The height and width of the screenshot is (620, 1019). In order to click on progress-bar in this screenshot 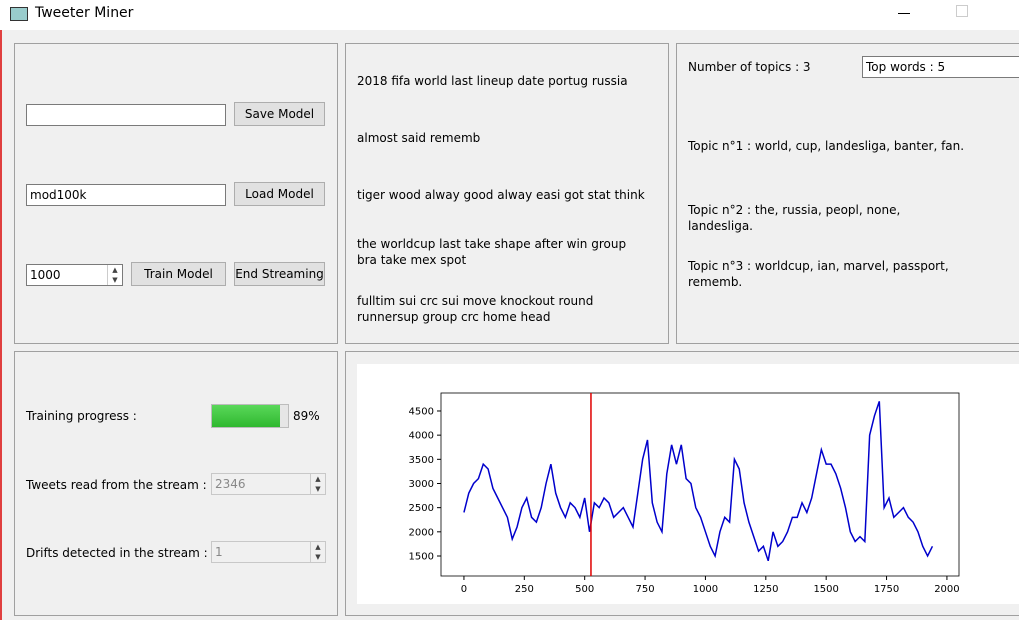, I will do `click(250, 416)`.